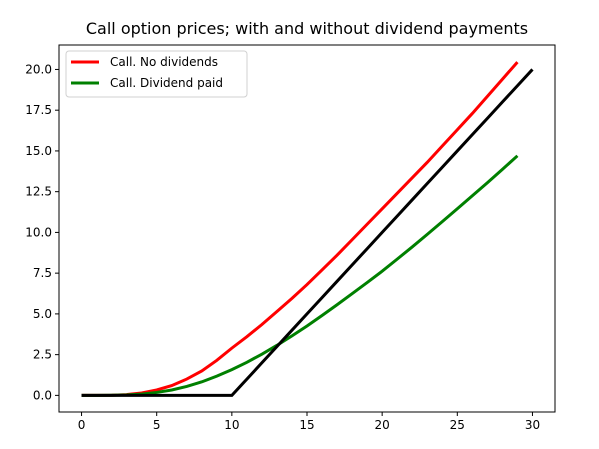  I want to click on y-tick-label: 17.5, so click(38, 110).